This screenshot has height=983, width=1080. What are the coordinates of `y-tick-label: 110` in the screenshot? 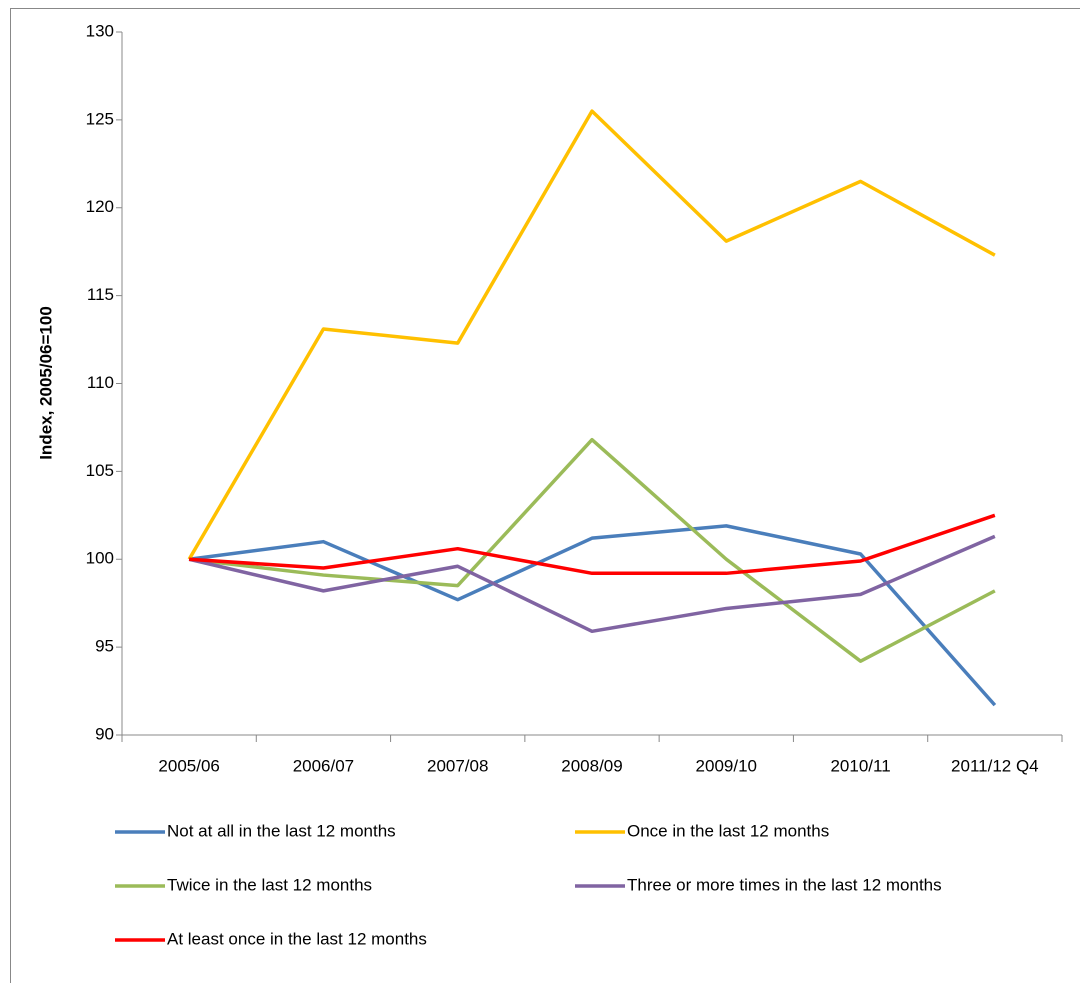 It's located at (100, 382).